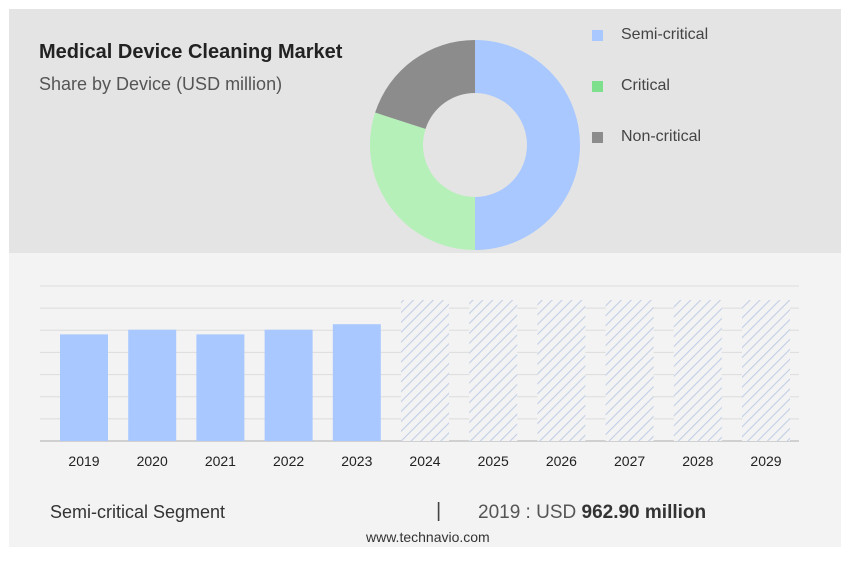  What do you see at coordinates (527, 512) in the screenshot?
I see `segment-year-prefix: 2019 : USD` at bounding box center [527, 512].